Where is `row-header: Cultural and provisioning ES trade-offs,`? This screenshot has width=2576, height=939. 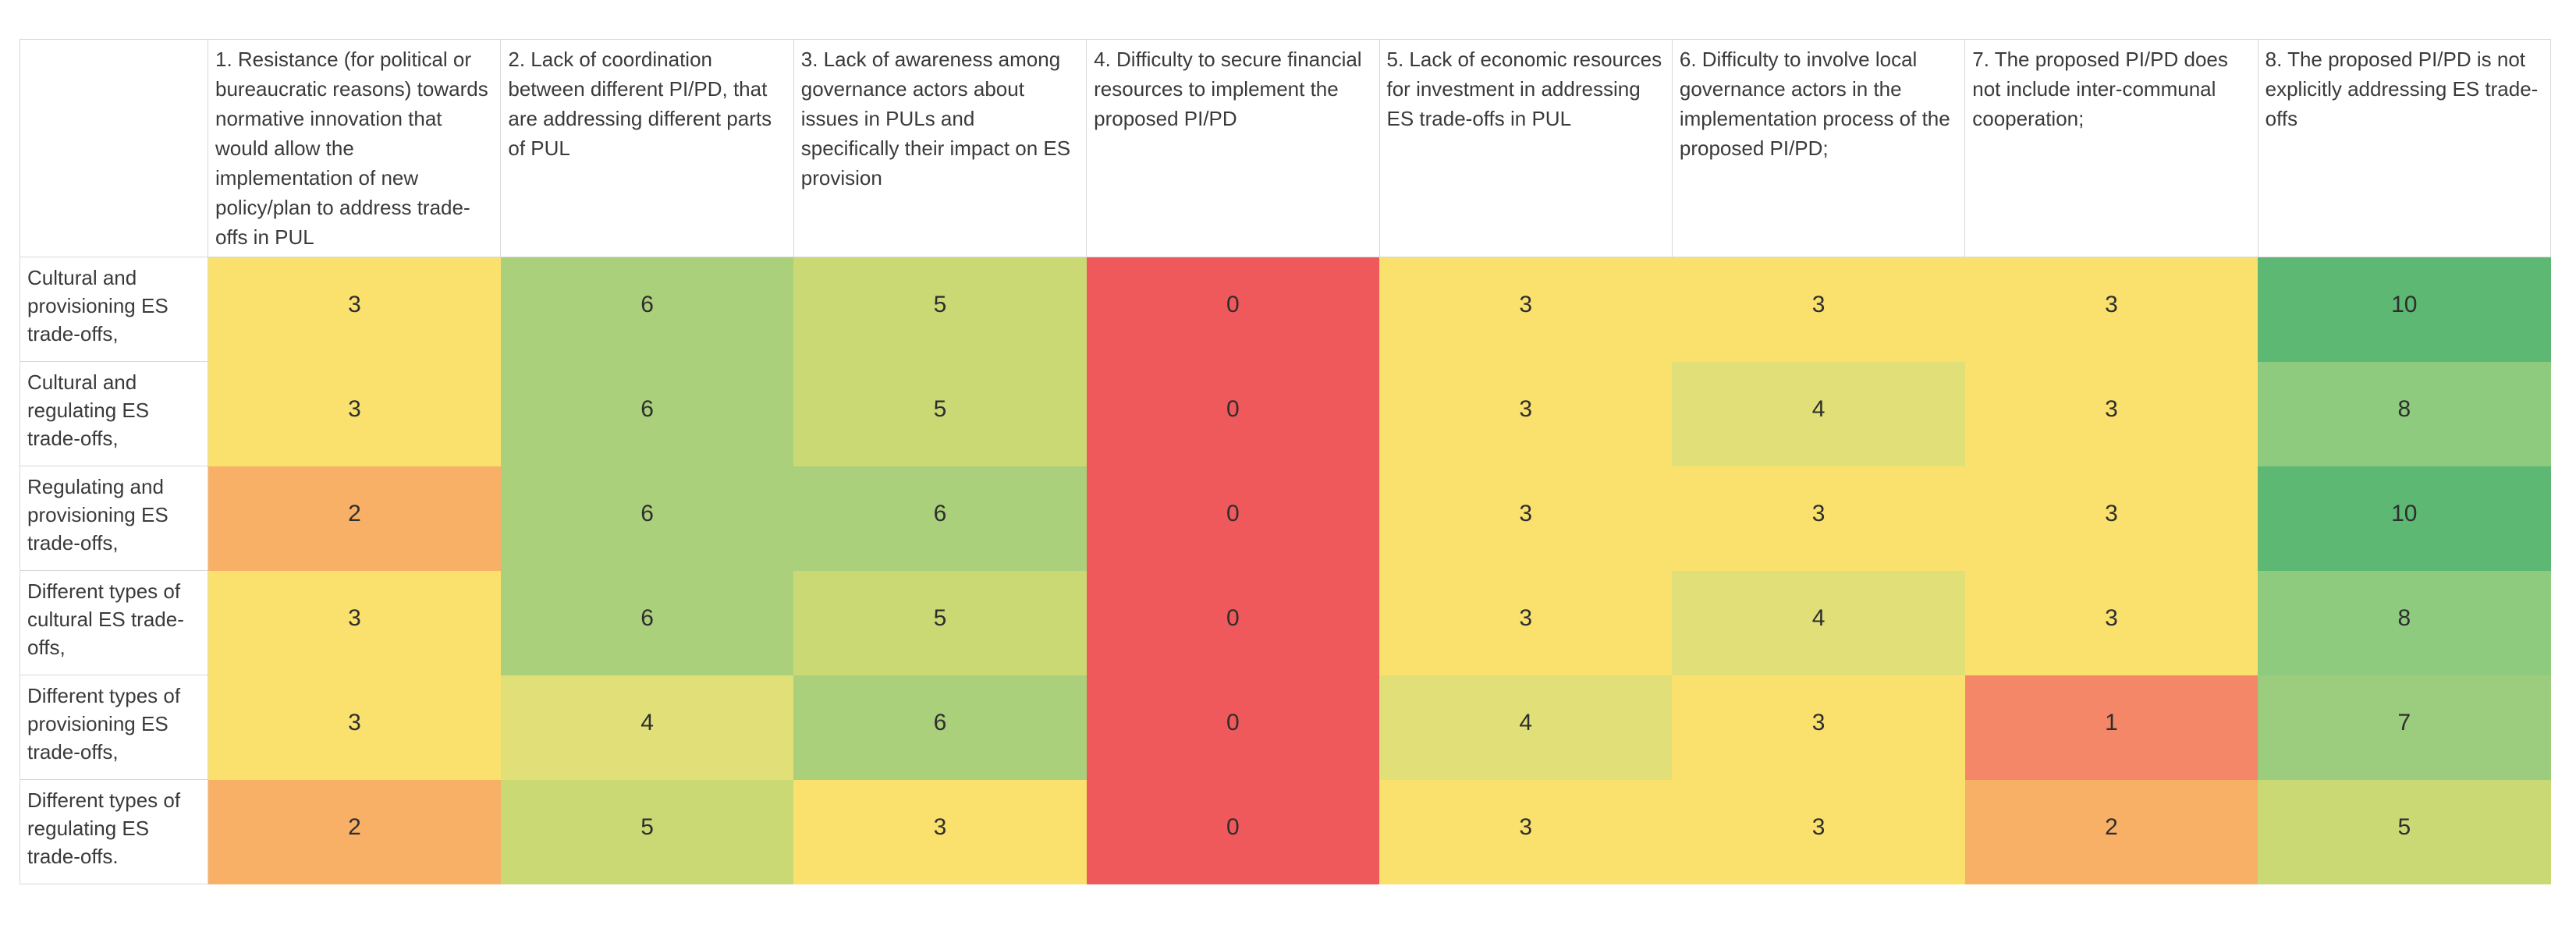
row-header: Cultural and provisioning ES trade-offs, is located at coordinates (114, 309).